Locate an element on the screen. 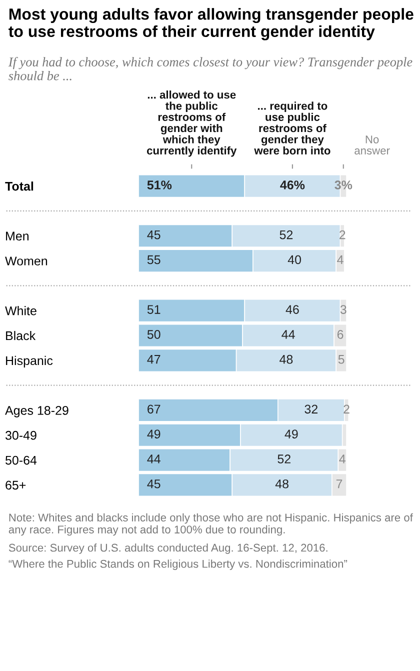  series-label: ... required to use public restrooms of gender they were born into is located at coordinates (292, 128).